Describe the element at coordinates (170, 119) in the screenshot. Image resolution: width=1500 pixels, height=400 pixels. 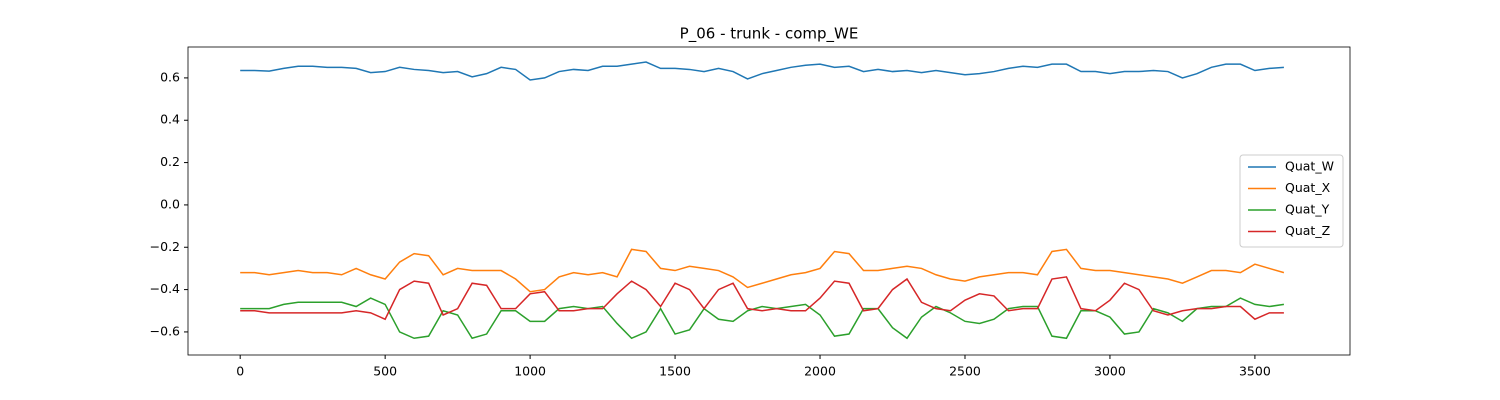
I see `y-tick-label: 0.4` at that location.